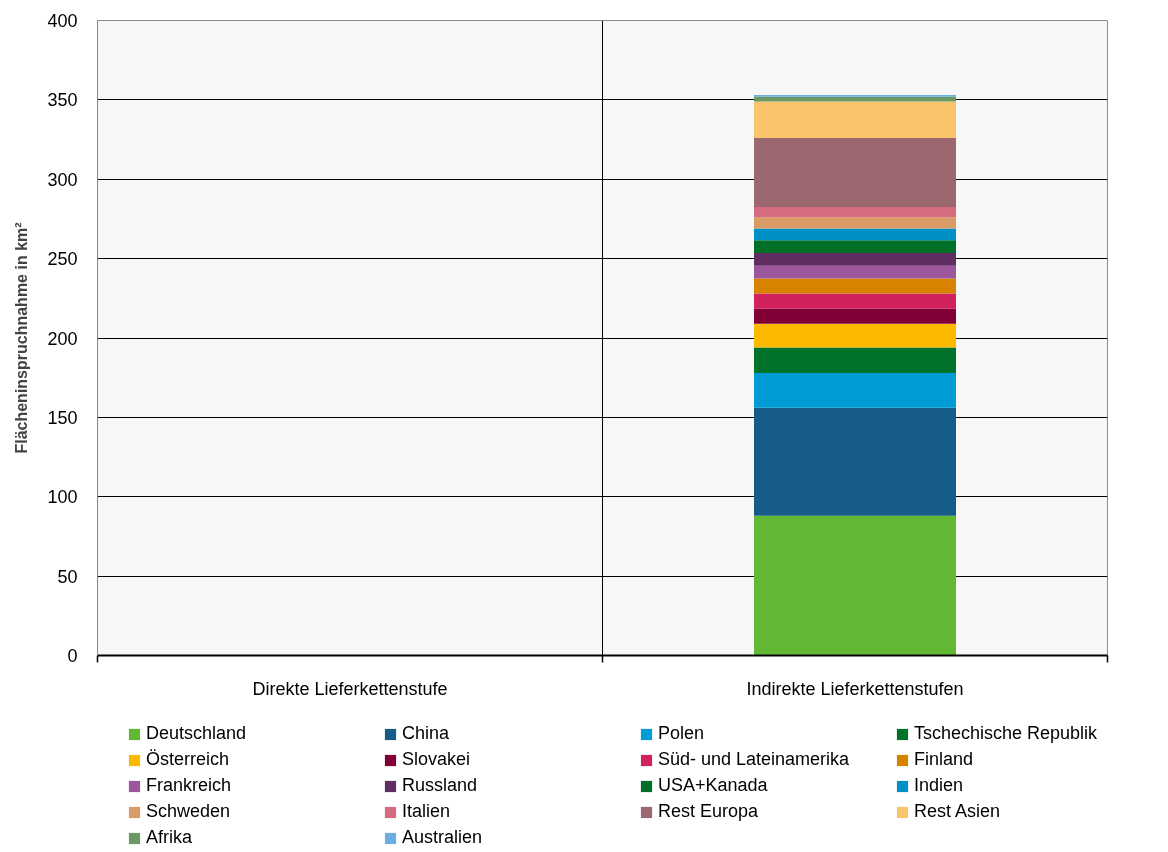 This screenshot has width=1168, height=852. Describe the element at coordinates (67, 576) in the screenshot. I see `y-tick-label: 50` at that location.